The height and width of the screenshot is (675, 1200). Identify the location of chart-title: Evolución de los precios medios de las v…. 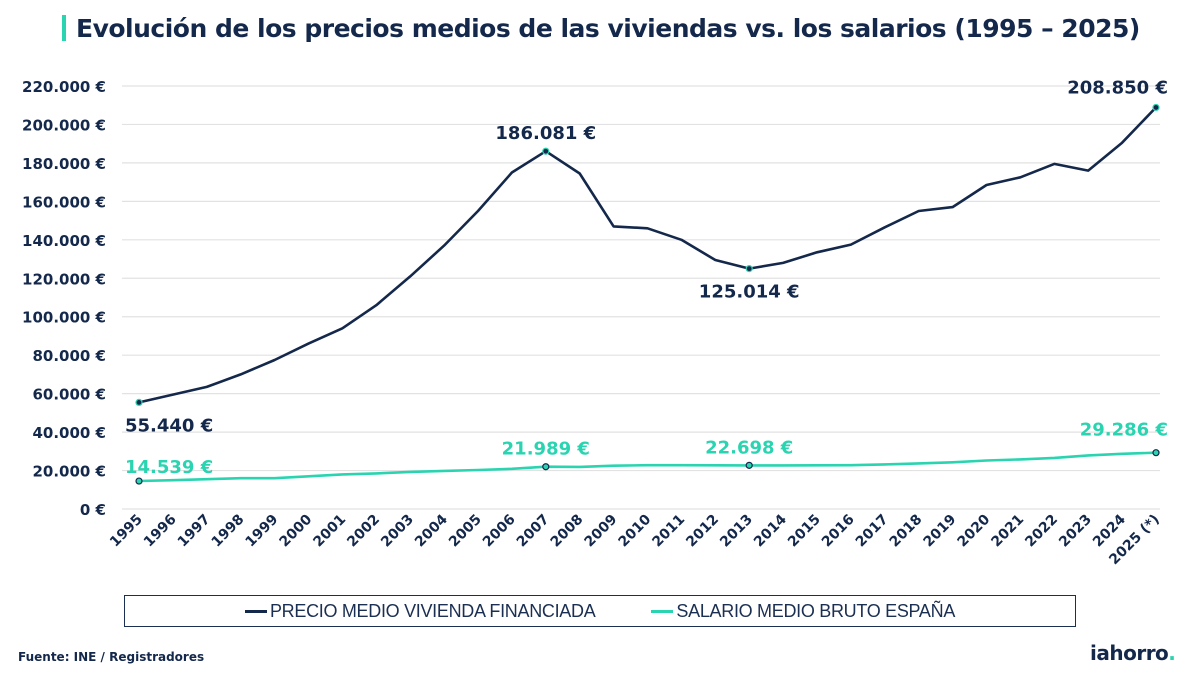
(601, 28).